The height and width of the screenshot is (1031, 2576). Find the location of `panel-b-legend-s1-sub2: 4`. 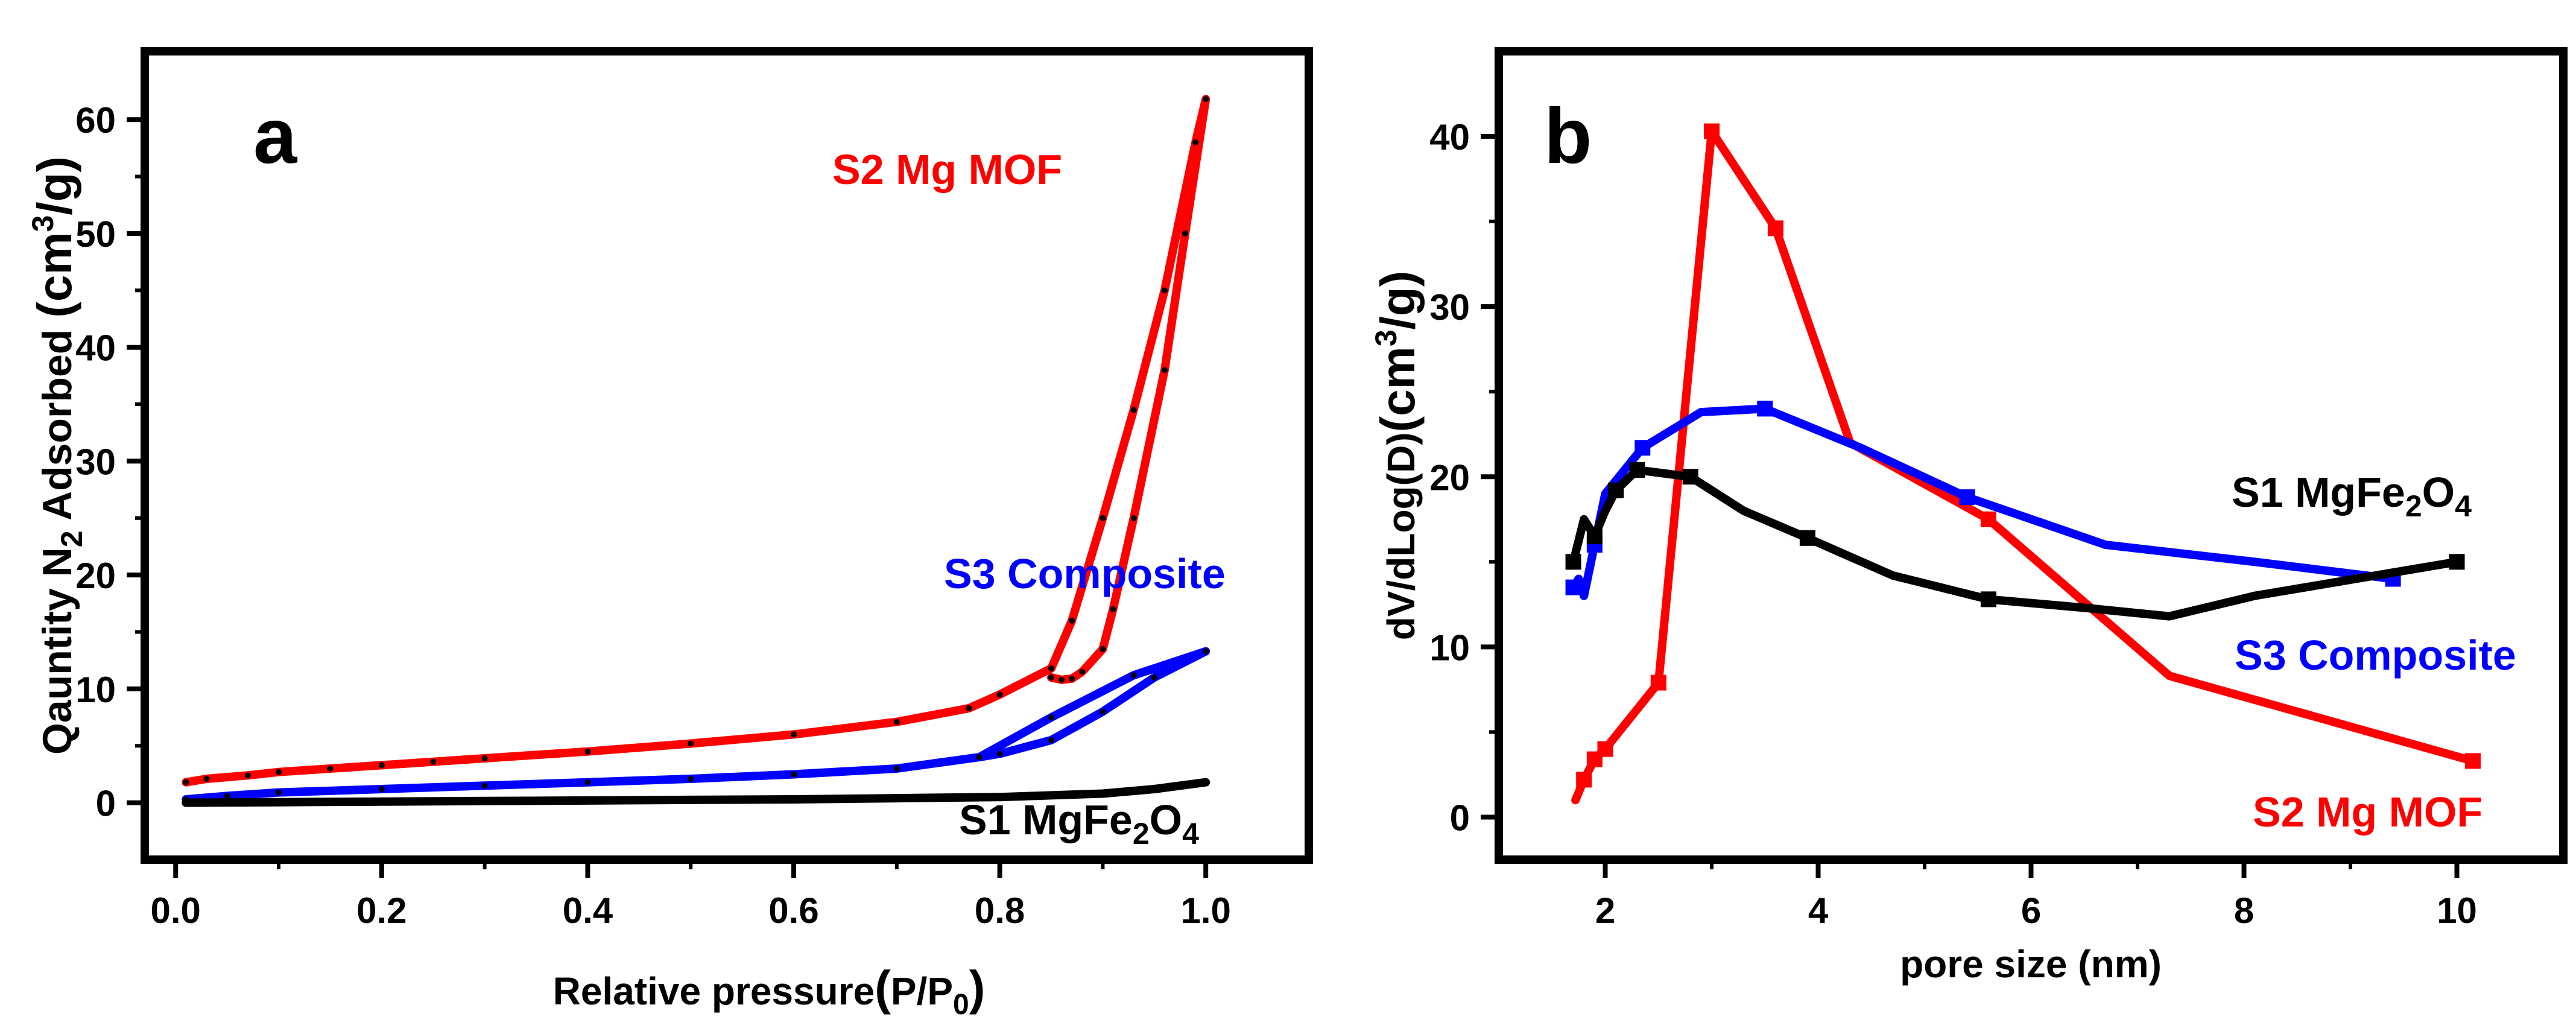

panel-b-legend-s1-sub2: 4 is located at coordinates (2463, 506).